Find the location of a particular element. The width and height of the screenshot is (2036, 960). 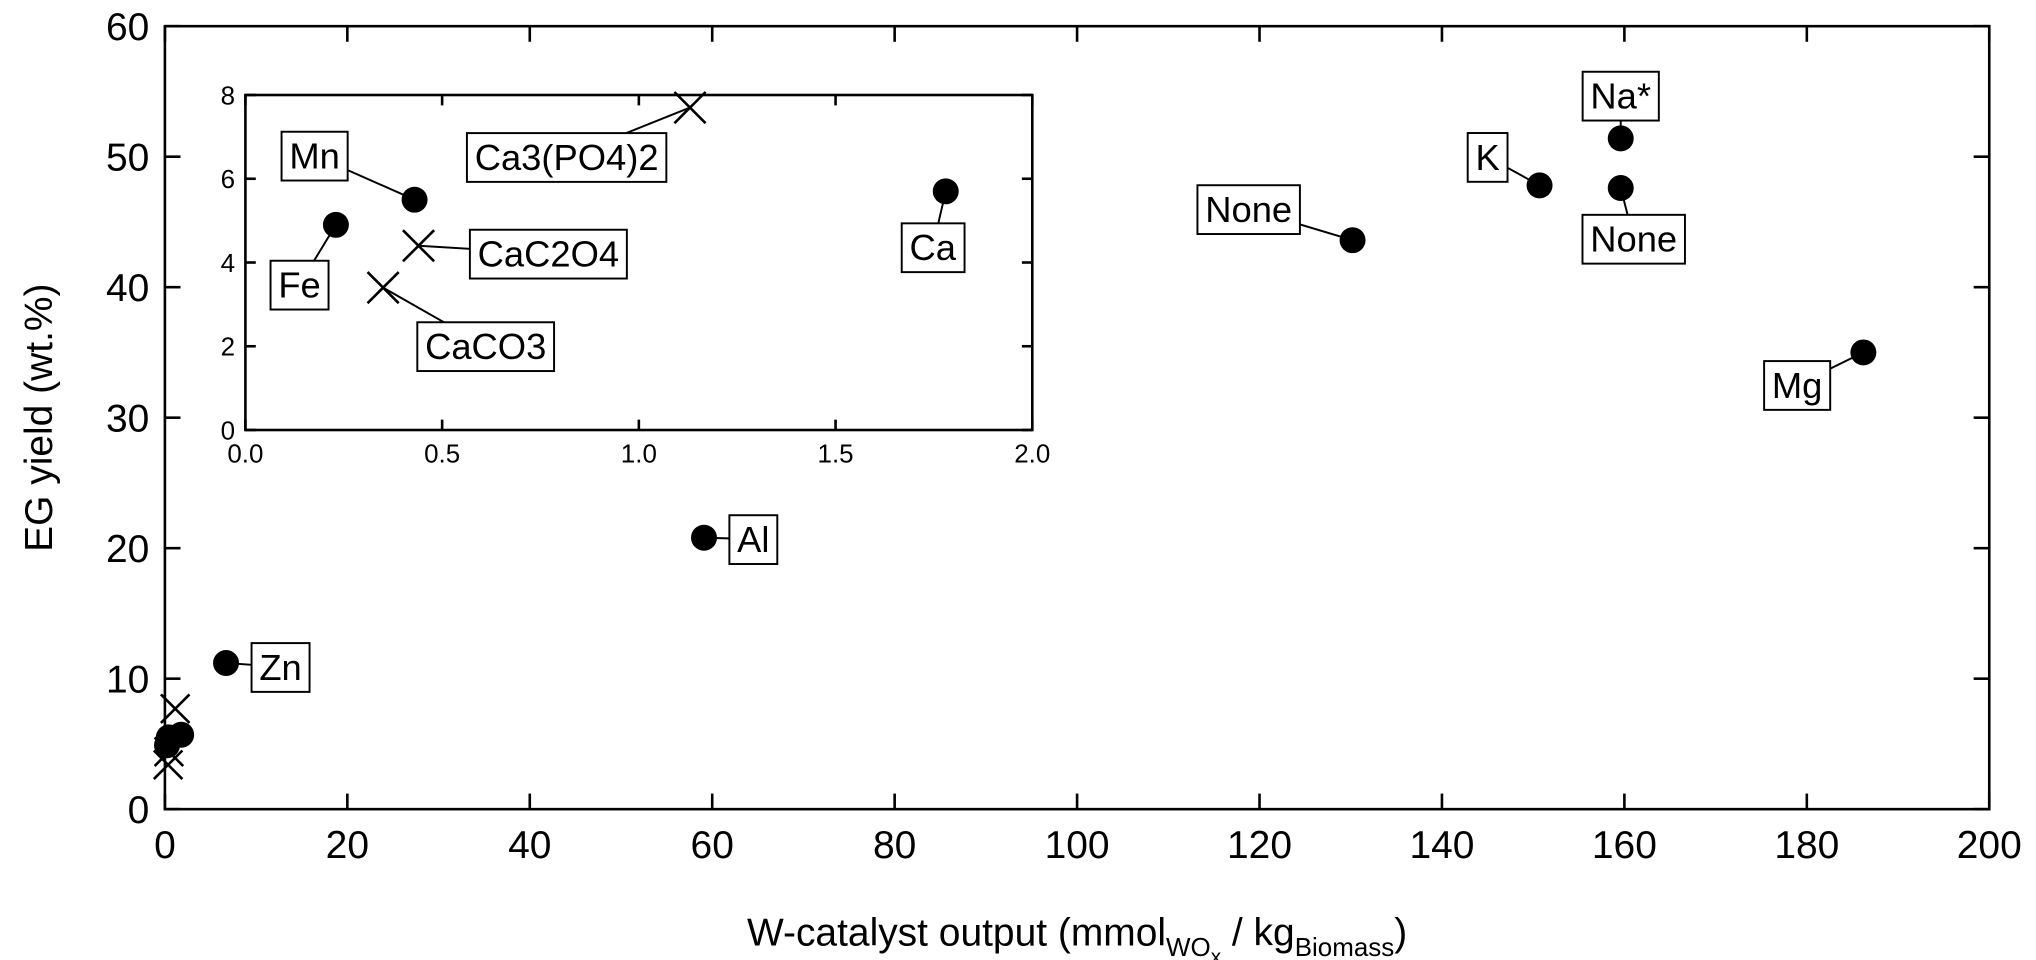

point-callout: CaCO3 is located at coordinates (469, 329).